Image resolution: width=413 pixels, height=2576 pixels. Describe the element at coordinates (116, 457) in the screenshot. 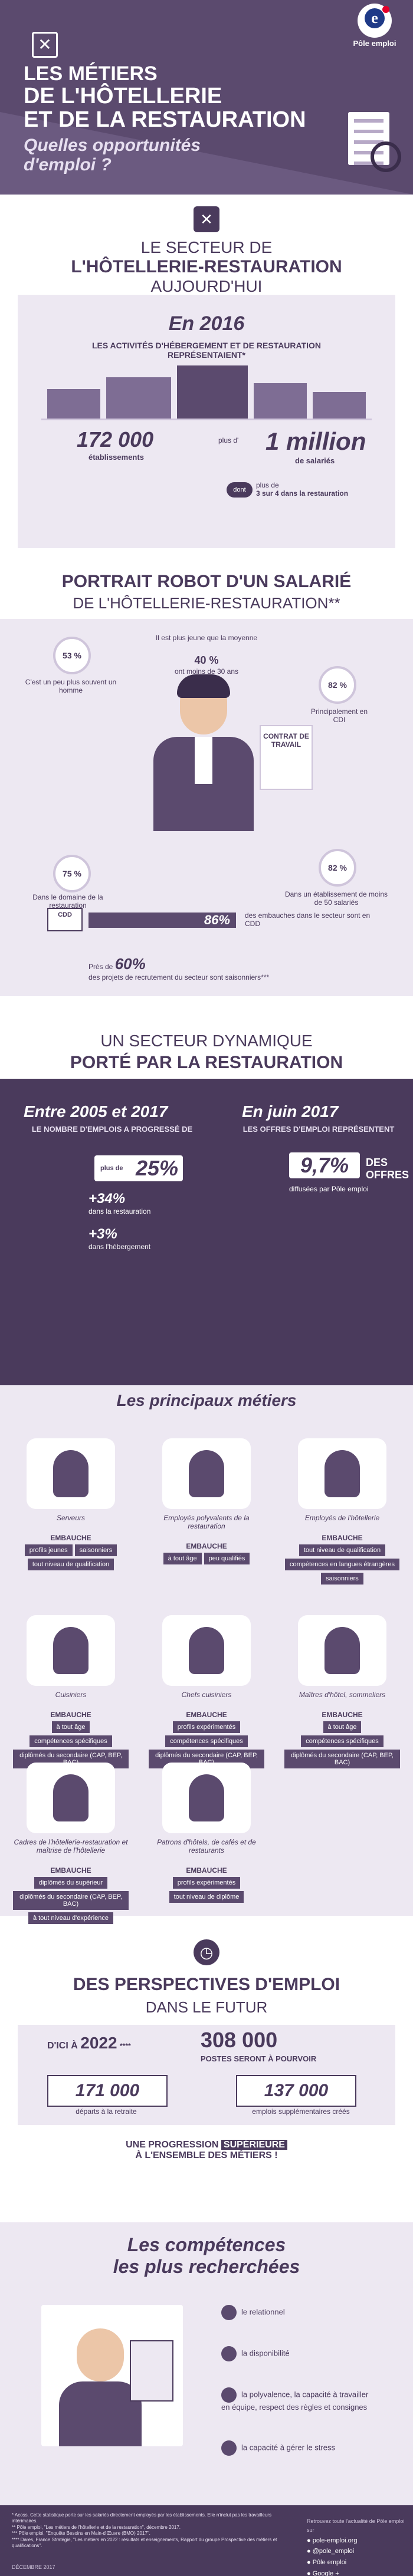

I see `establishments-label: établissements` at that location.